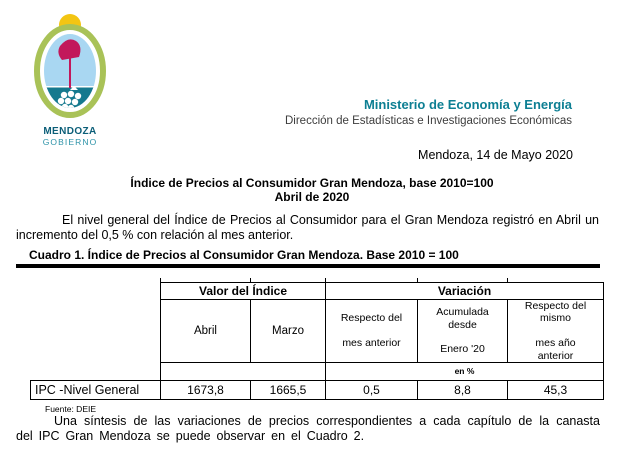  I want to click on row-label-ipc-nivel-general: IPC -Nivel General, so click(95, 389).